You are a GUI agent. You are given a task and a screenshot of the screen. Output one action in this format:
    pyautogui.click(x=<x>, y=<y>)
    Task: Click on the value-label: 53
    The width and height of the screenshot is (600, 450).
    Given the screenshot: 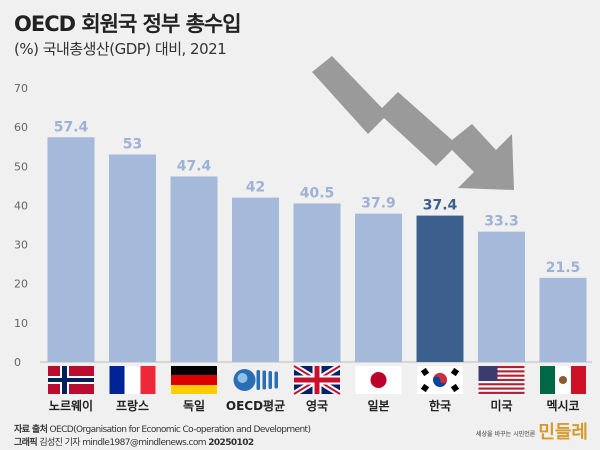 What is the action you would take?
    pyautogui.click(x=132, y=145)
    